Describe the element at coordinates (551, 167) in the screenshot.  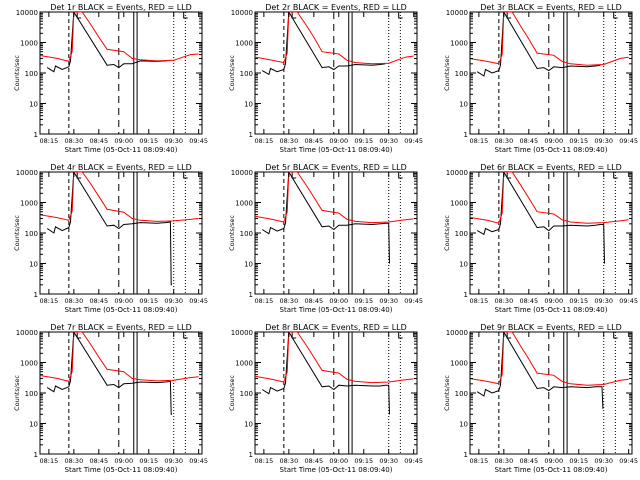
I see `plot-title: Det 6r BLACK = Events, RED = LLD` at that location.